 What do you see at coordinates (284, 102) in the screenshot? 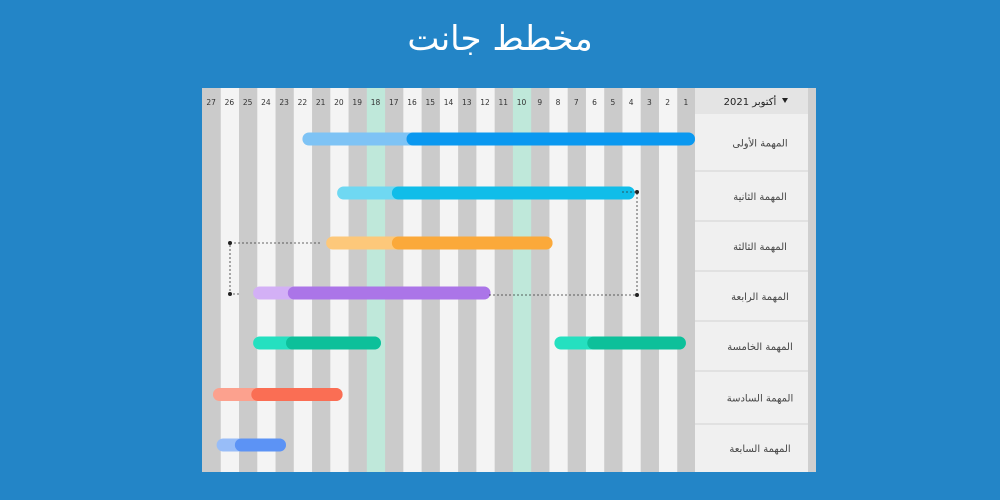
I see `day-label: 23` at bounding box center [284, 102].